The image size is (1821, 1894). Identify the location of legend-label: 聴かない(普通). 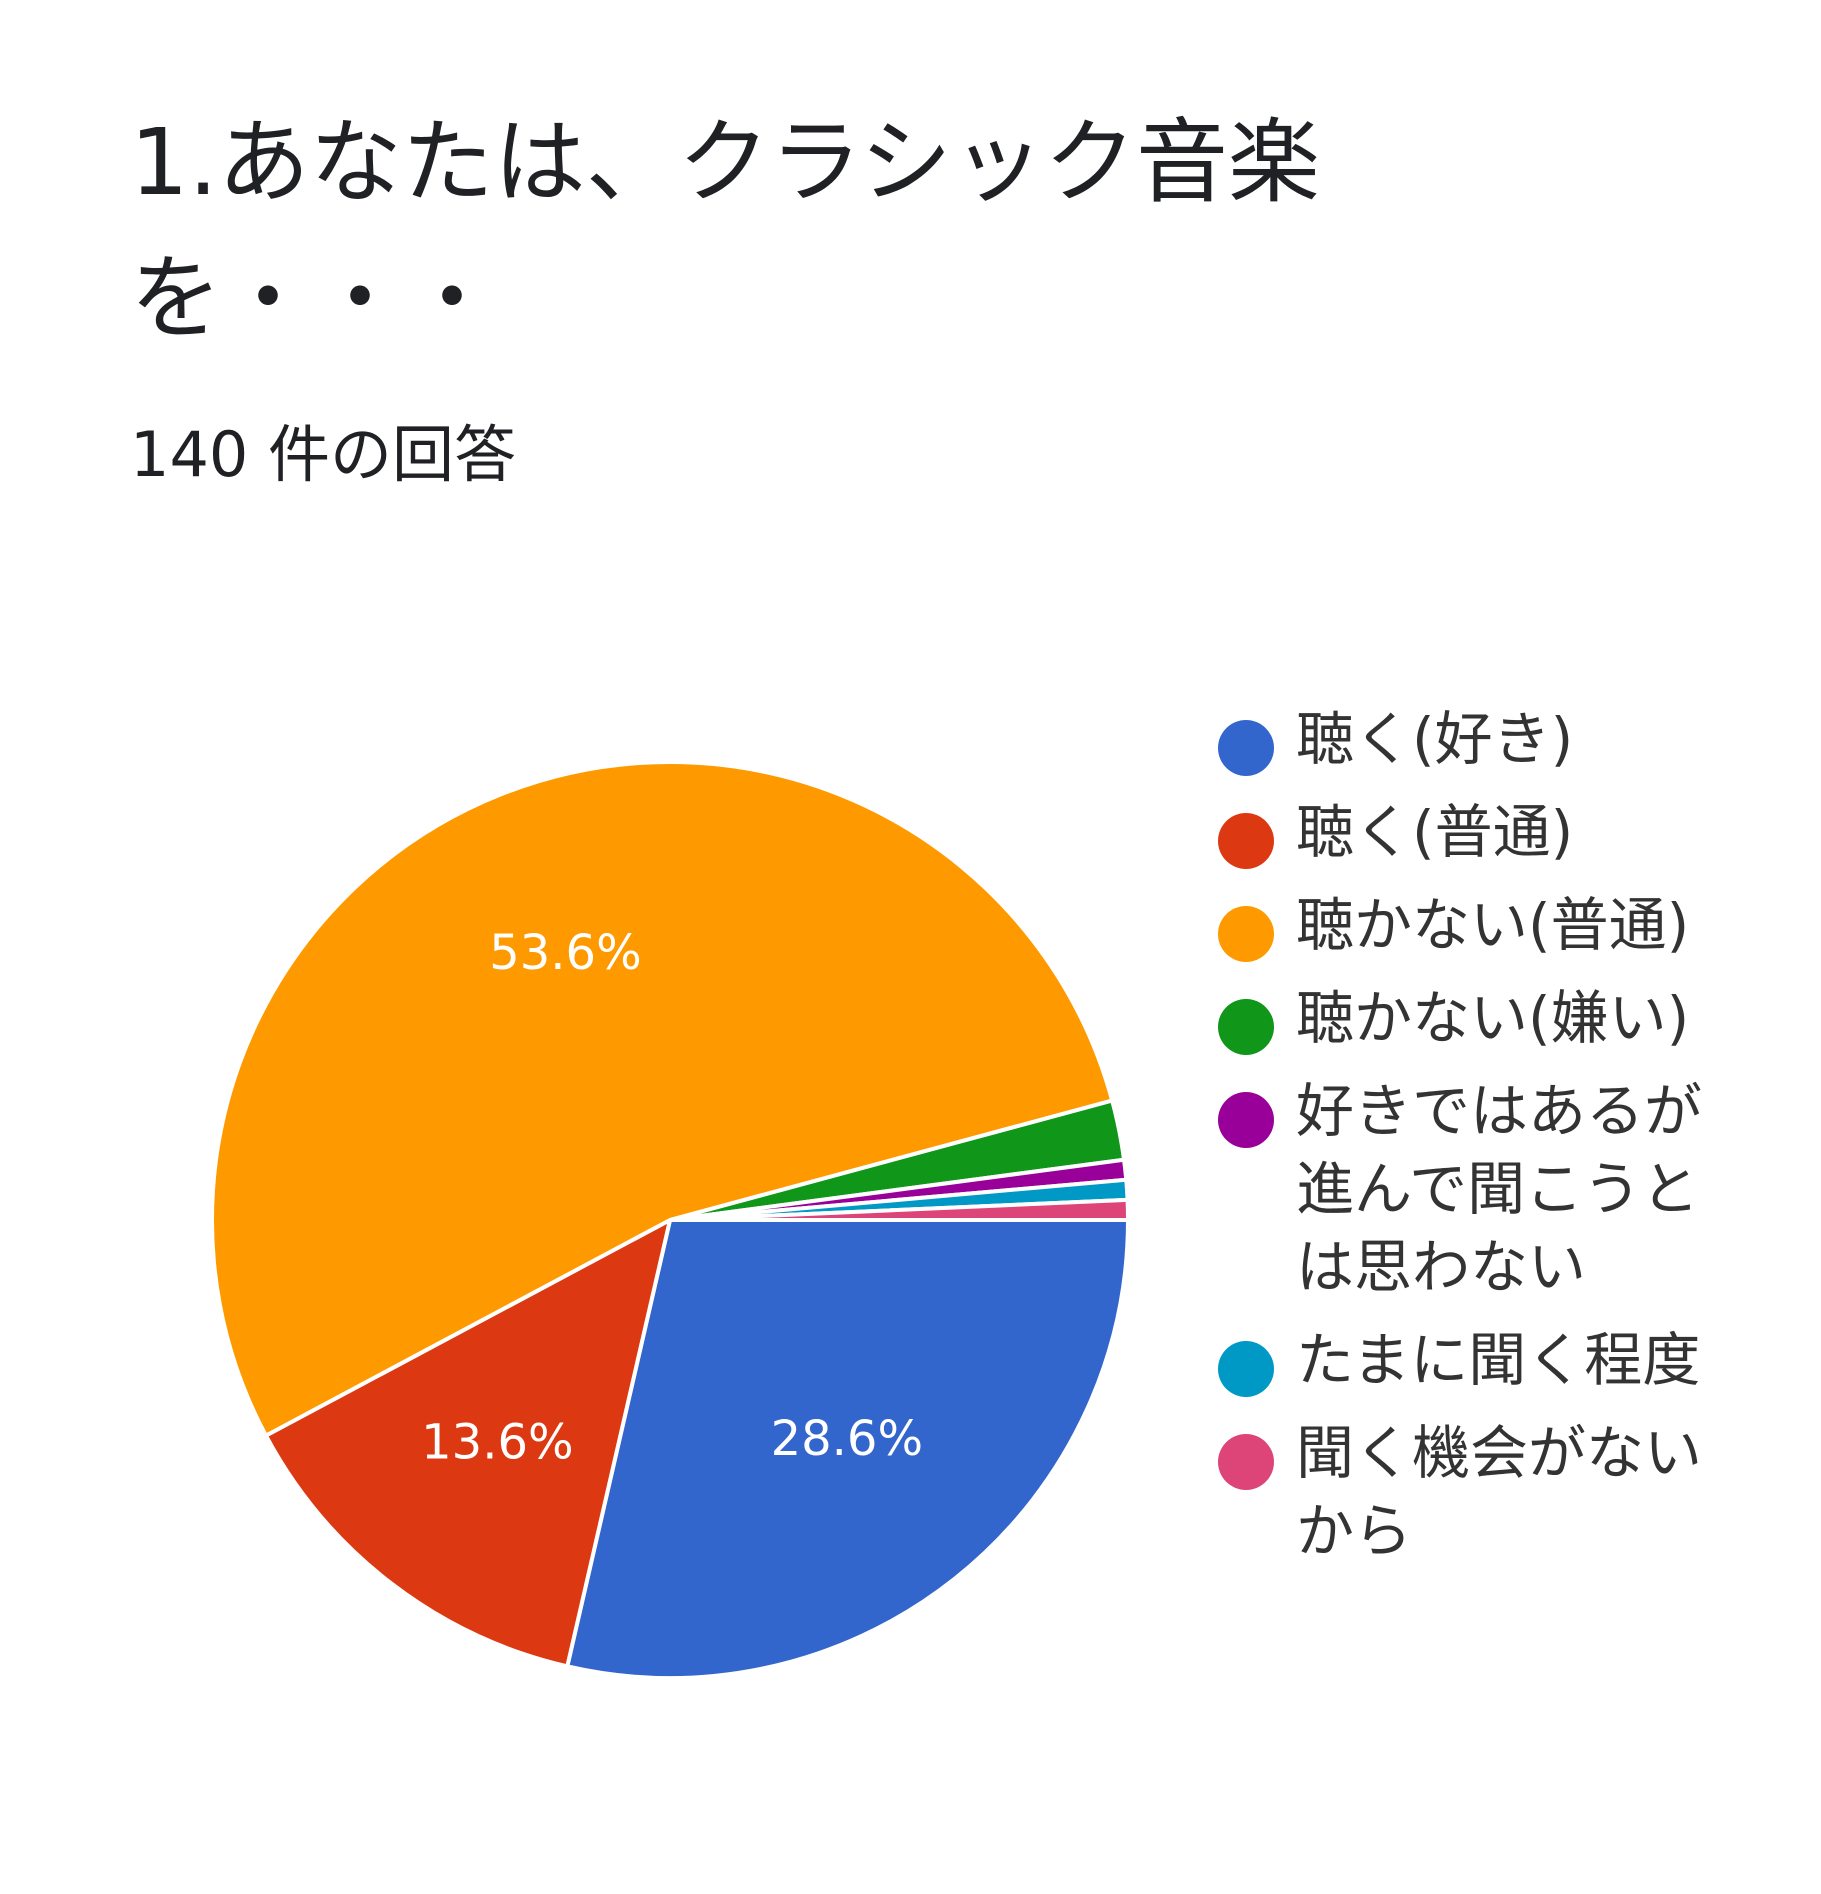
(1493, 925).